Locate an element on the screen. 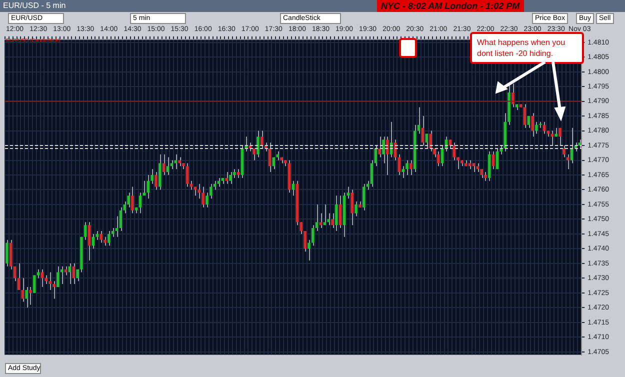  callout-box: What happens when you dont listen -20 hiding. is located at coordinates (527, 48).